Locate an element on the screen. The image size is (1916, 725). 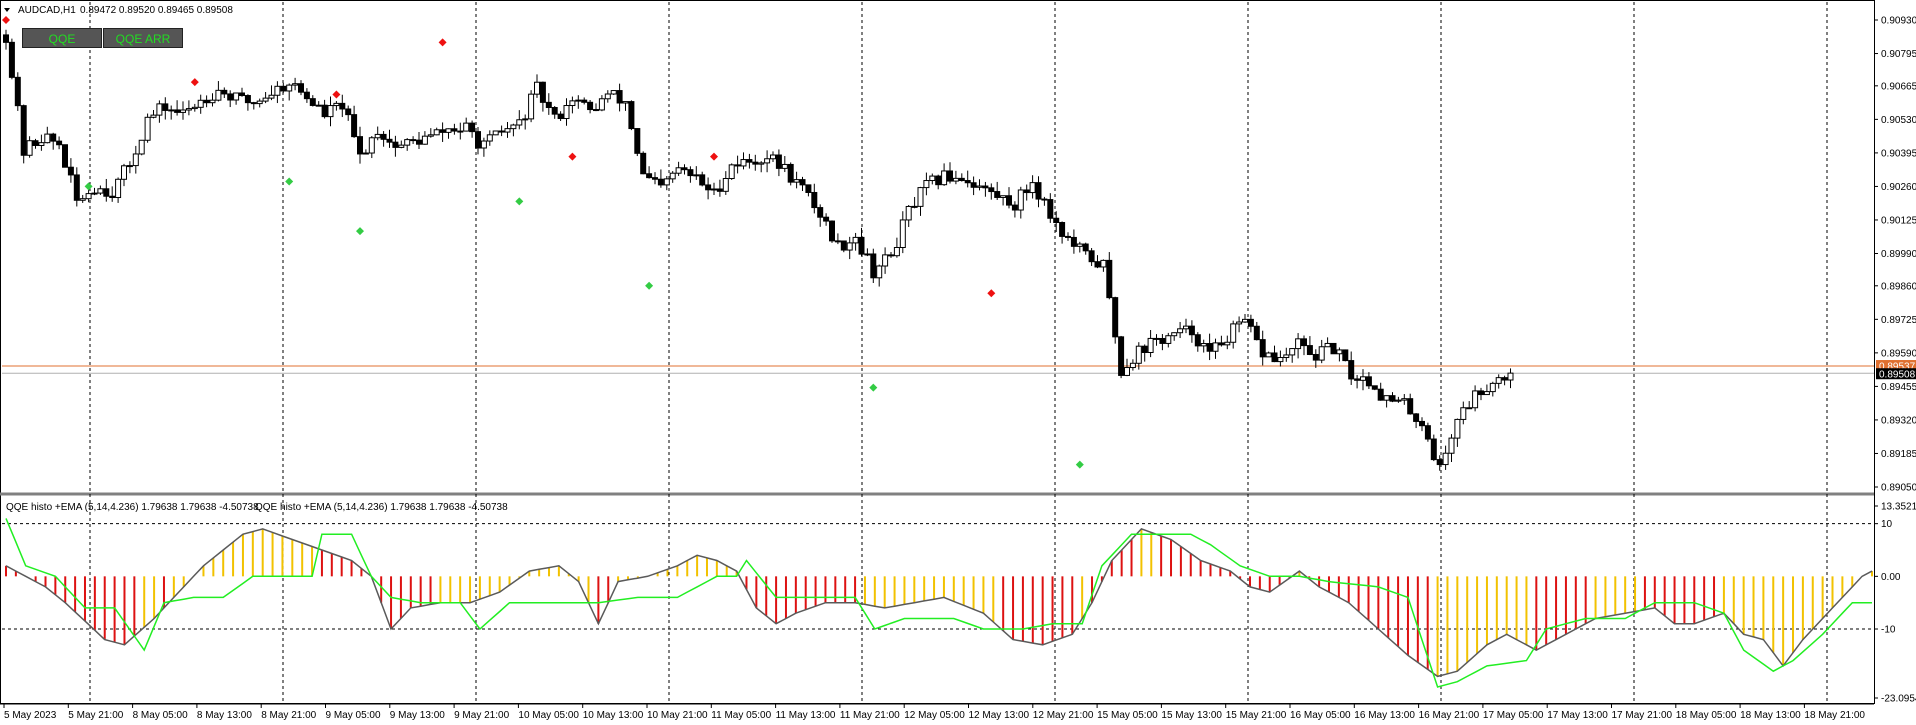
ask-price-label: 0.89537 is located at coordinates (1897, 367).